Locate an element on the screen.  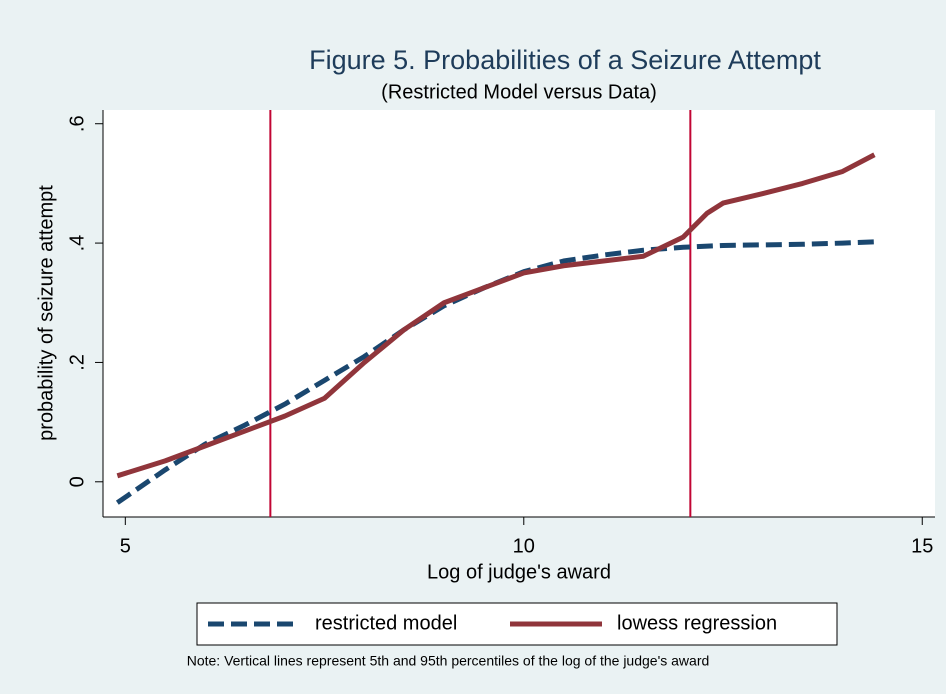
legend-label: restricted model is located at coordinates (386, 623).